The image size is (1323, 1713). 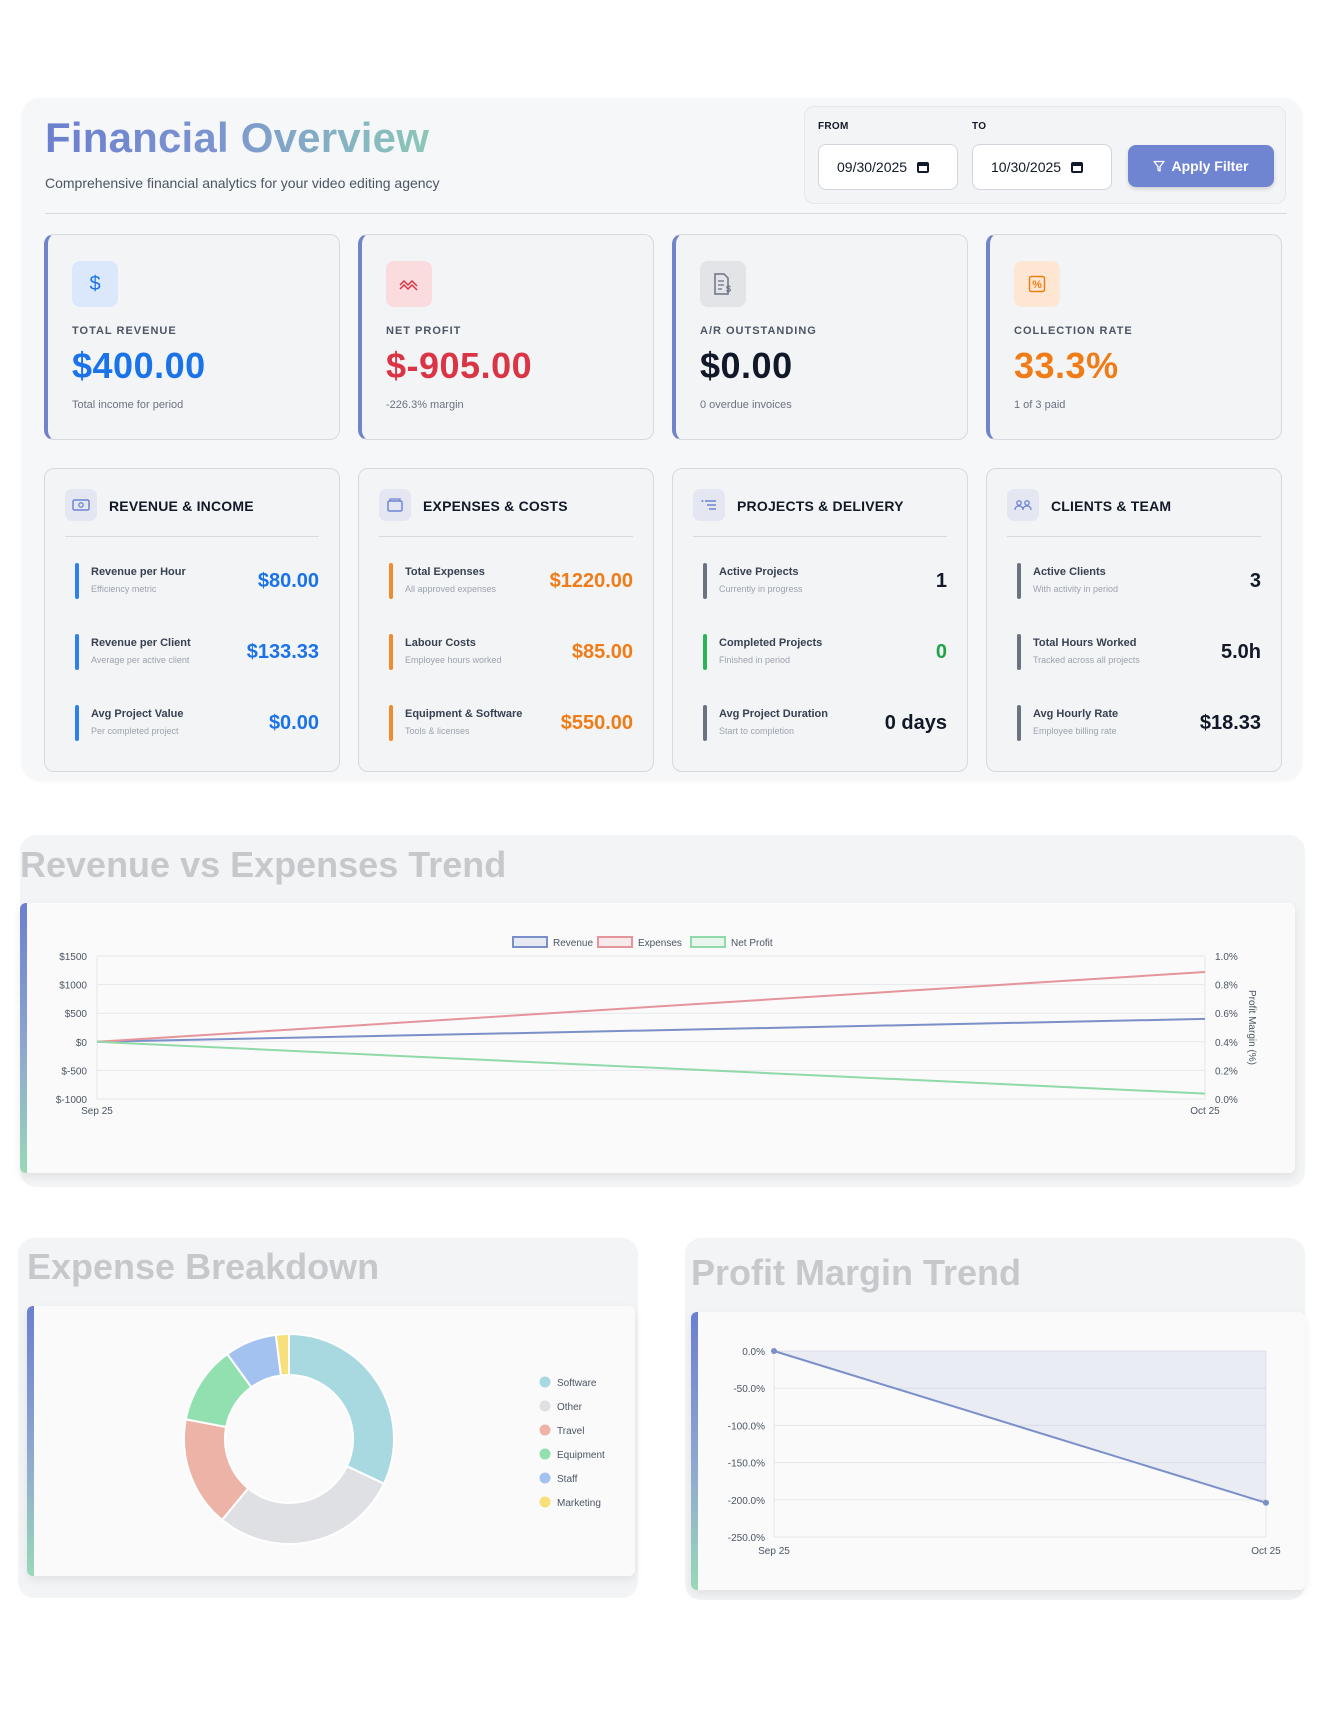 I want to click on header-divider, so click(x=666, y=213).